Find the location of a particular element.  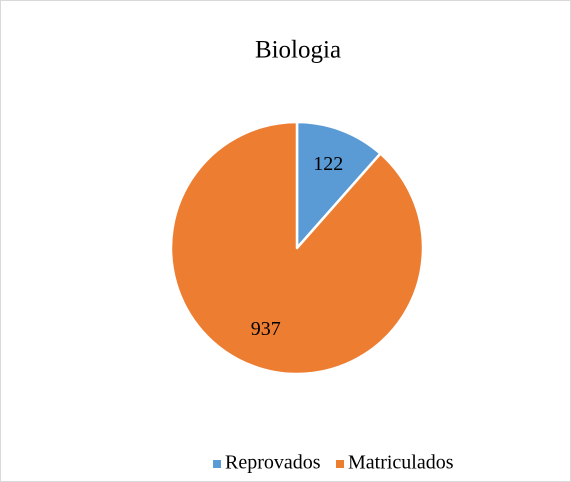

chart-title: Biologia is located at coordinates (298, 50).